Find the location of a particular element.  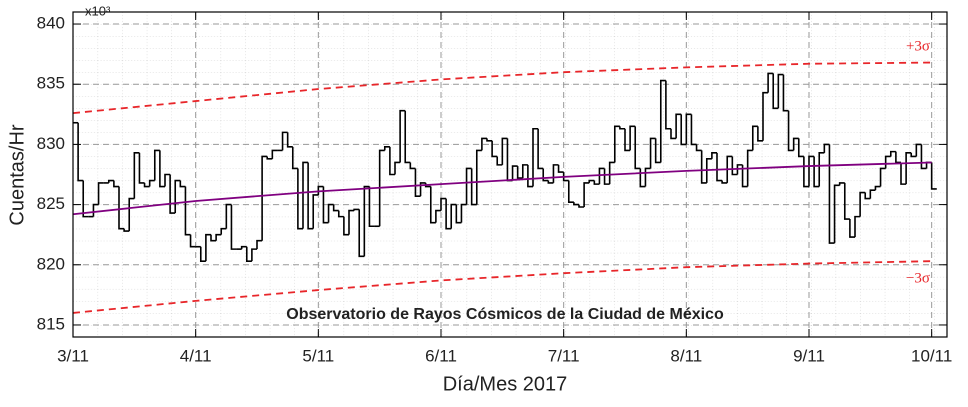

y-tick-label: 830 is located at coordinates (51, 143).